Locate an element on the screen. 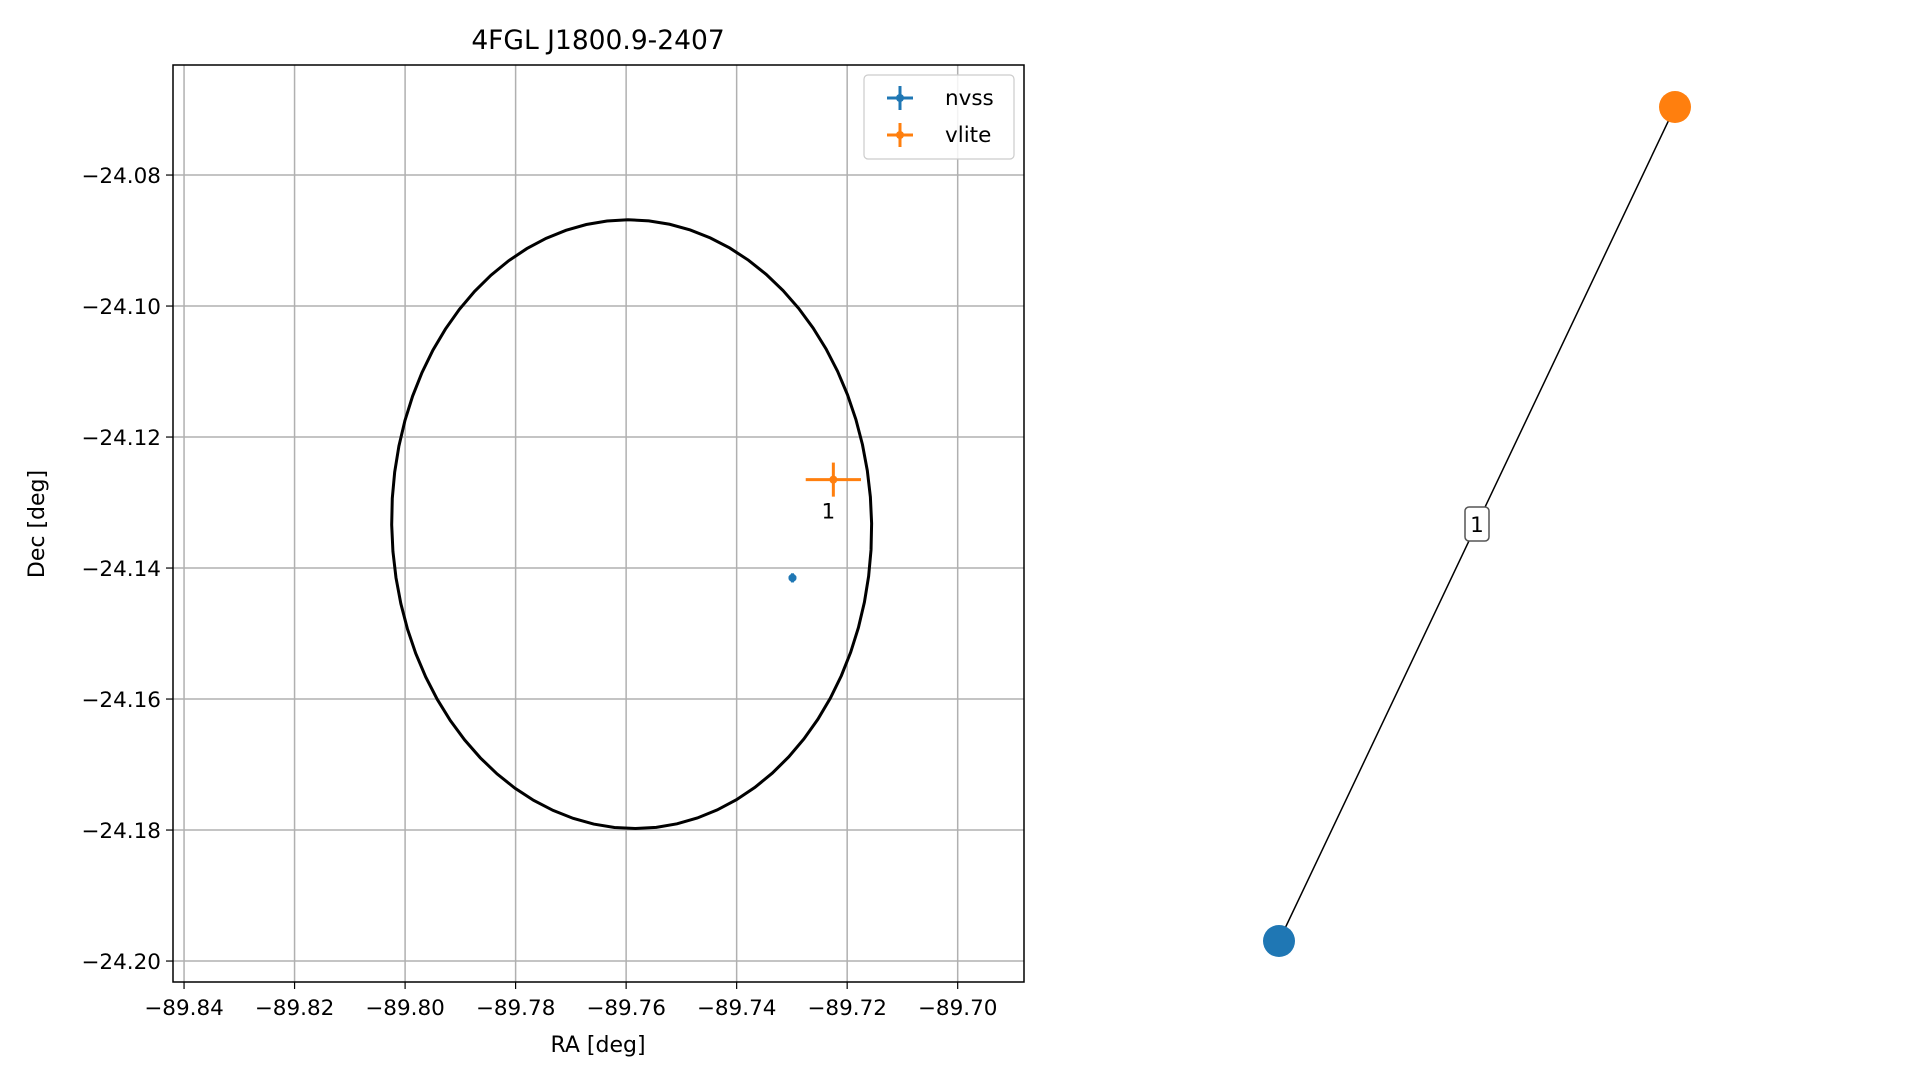 The height and width of the screenshot is (1080, 1919). graph-edge-label-box is located at coordinates (1477, 524).